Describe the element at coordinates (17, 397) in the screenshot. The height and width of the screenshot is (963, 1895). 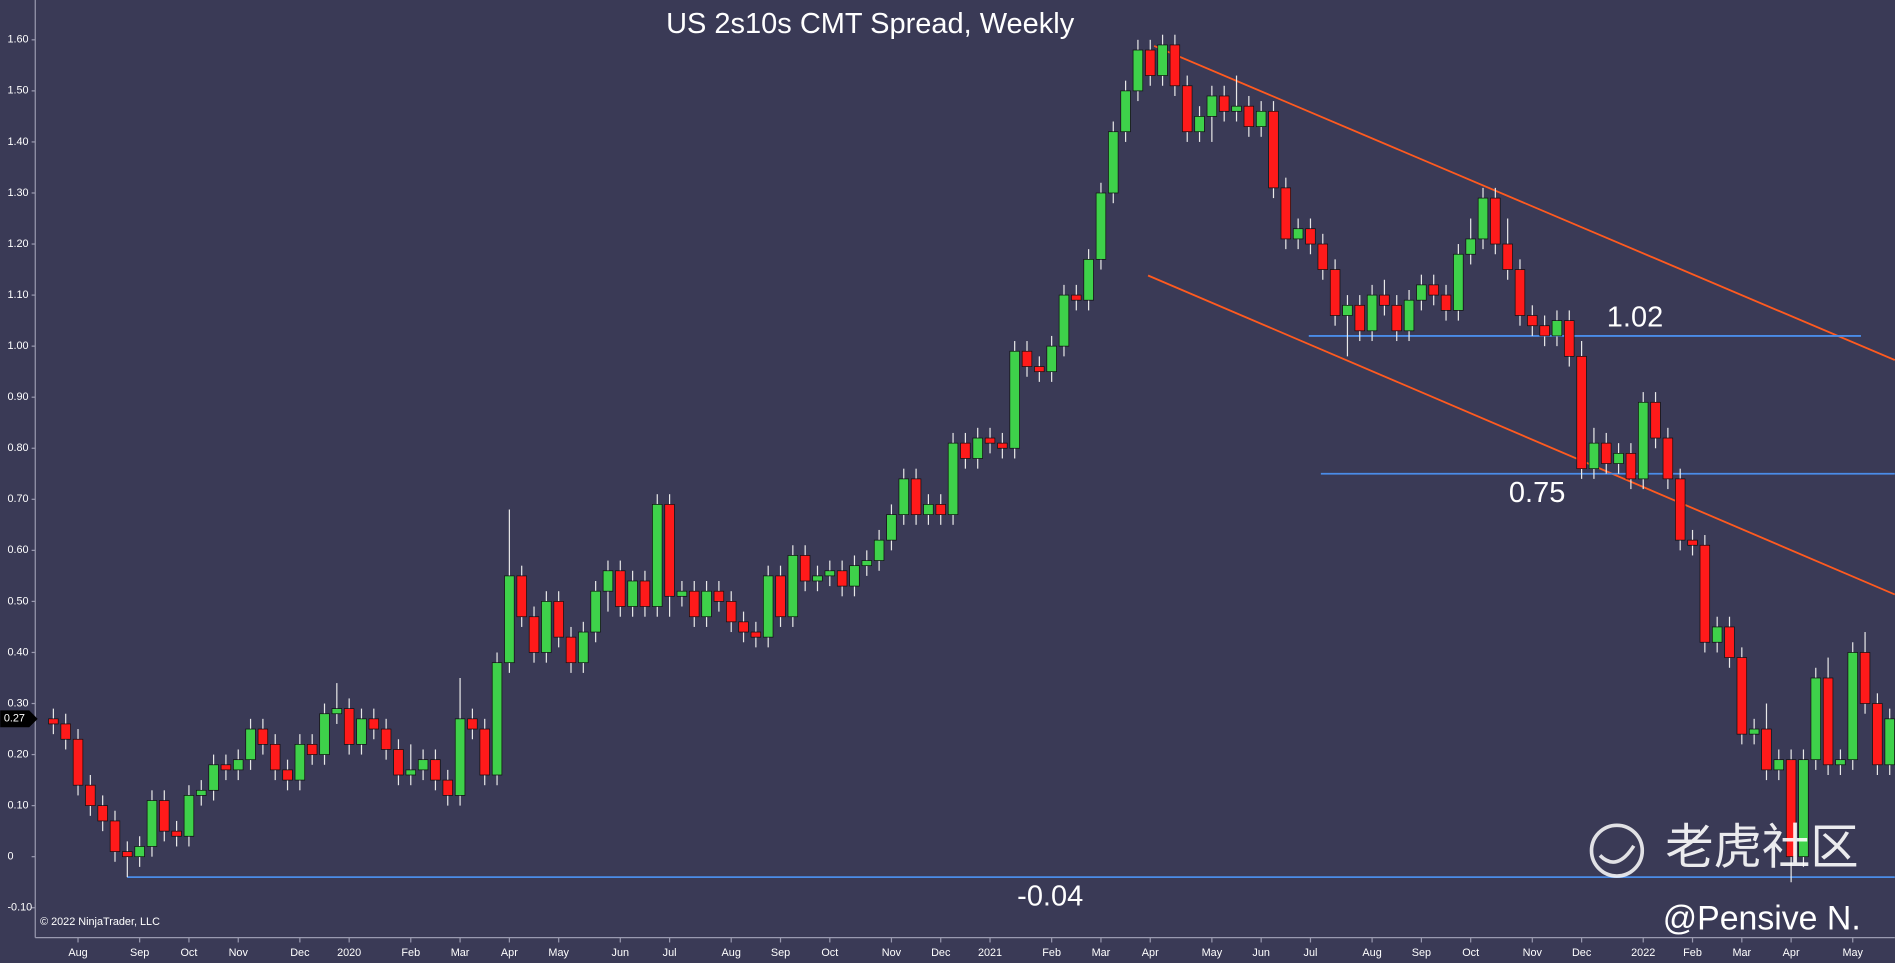
I see `y-tick-label: 0.90` at that location.